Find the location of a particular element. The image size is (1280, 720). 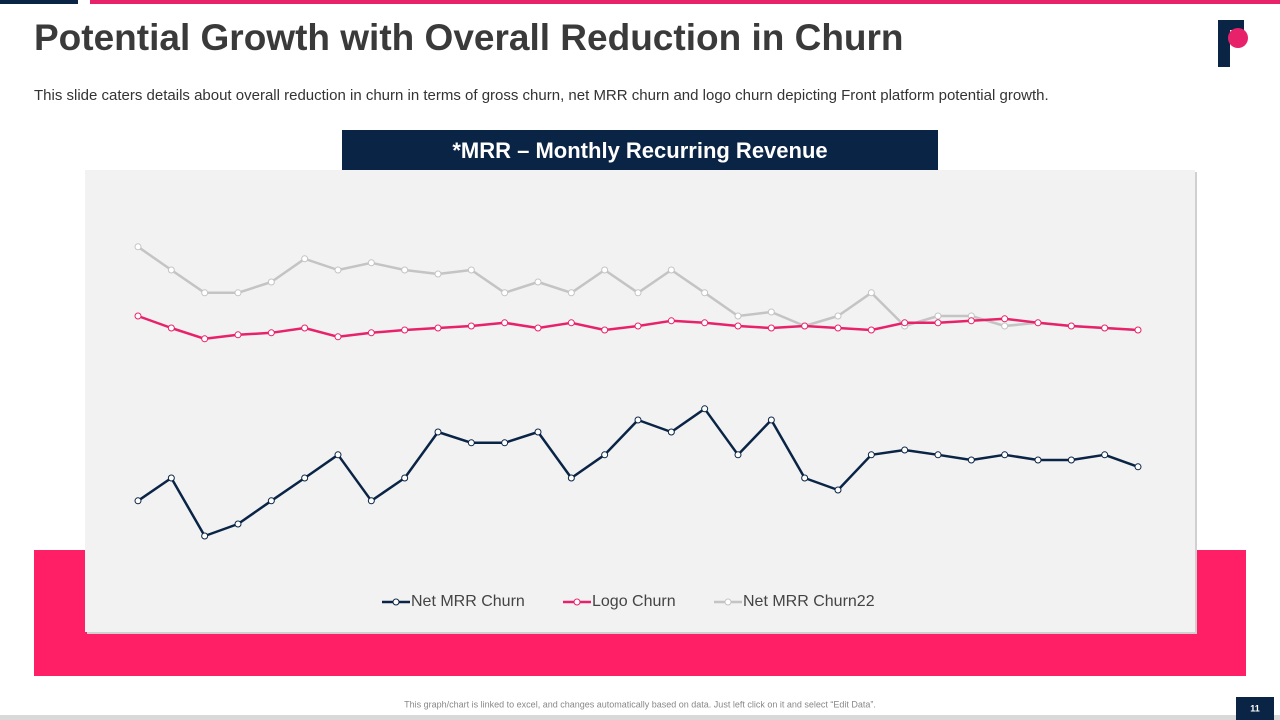

banner-text: *MRR – Monthly Recurring Revenue is located at coordinates (639, 150).